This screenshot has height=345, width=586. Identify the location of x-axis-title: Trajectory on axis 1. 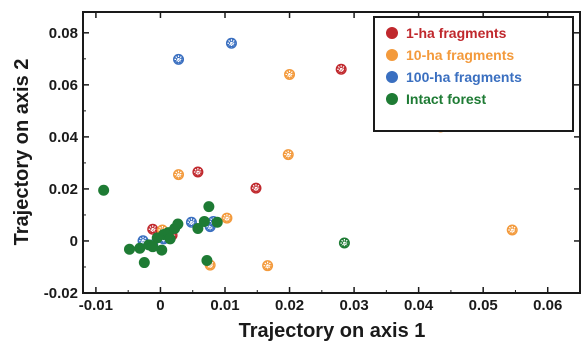
(332, 331).